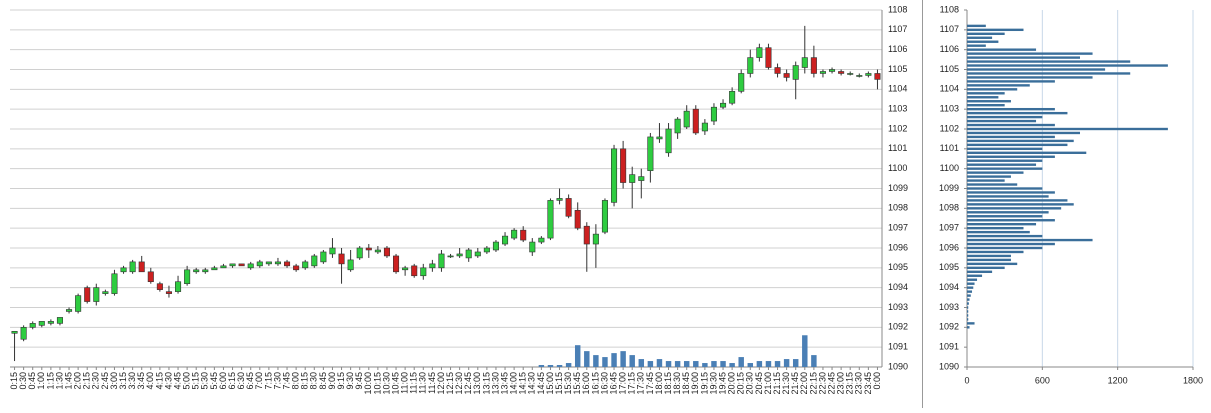 This screenshot has width=1211, height=413. What do you see at coordinates (459, 383) in the screenshot?
I see `x-tick-label: 12:30` at bounding box center [459, 383].